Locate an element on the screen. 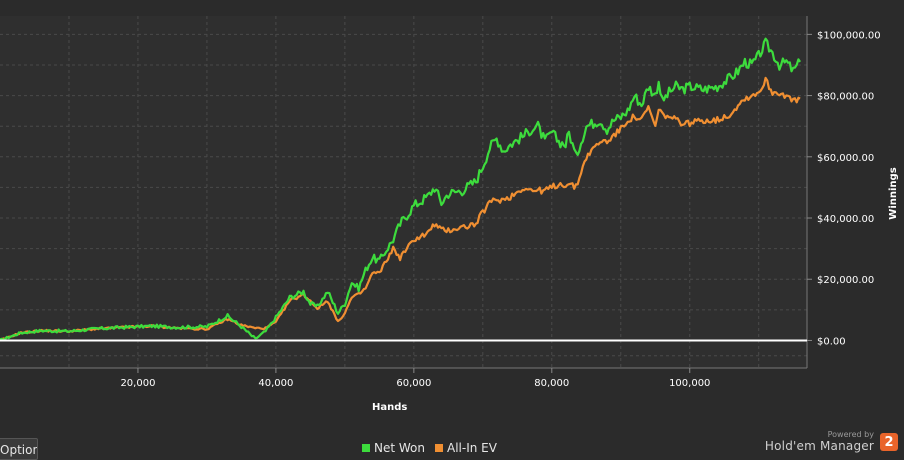 The height and width of the screenshot is (460, 904). x-tick-label: 40,000 is located at coordinates (275, 383).